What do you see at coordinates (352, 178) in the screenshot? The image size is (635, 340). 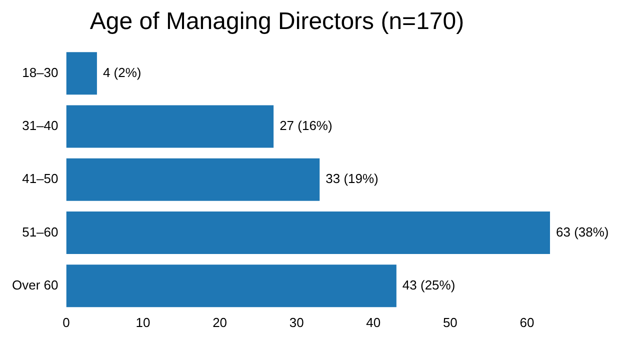 I see `data-label: 33 (19%)` at bounding box center [352, 178].